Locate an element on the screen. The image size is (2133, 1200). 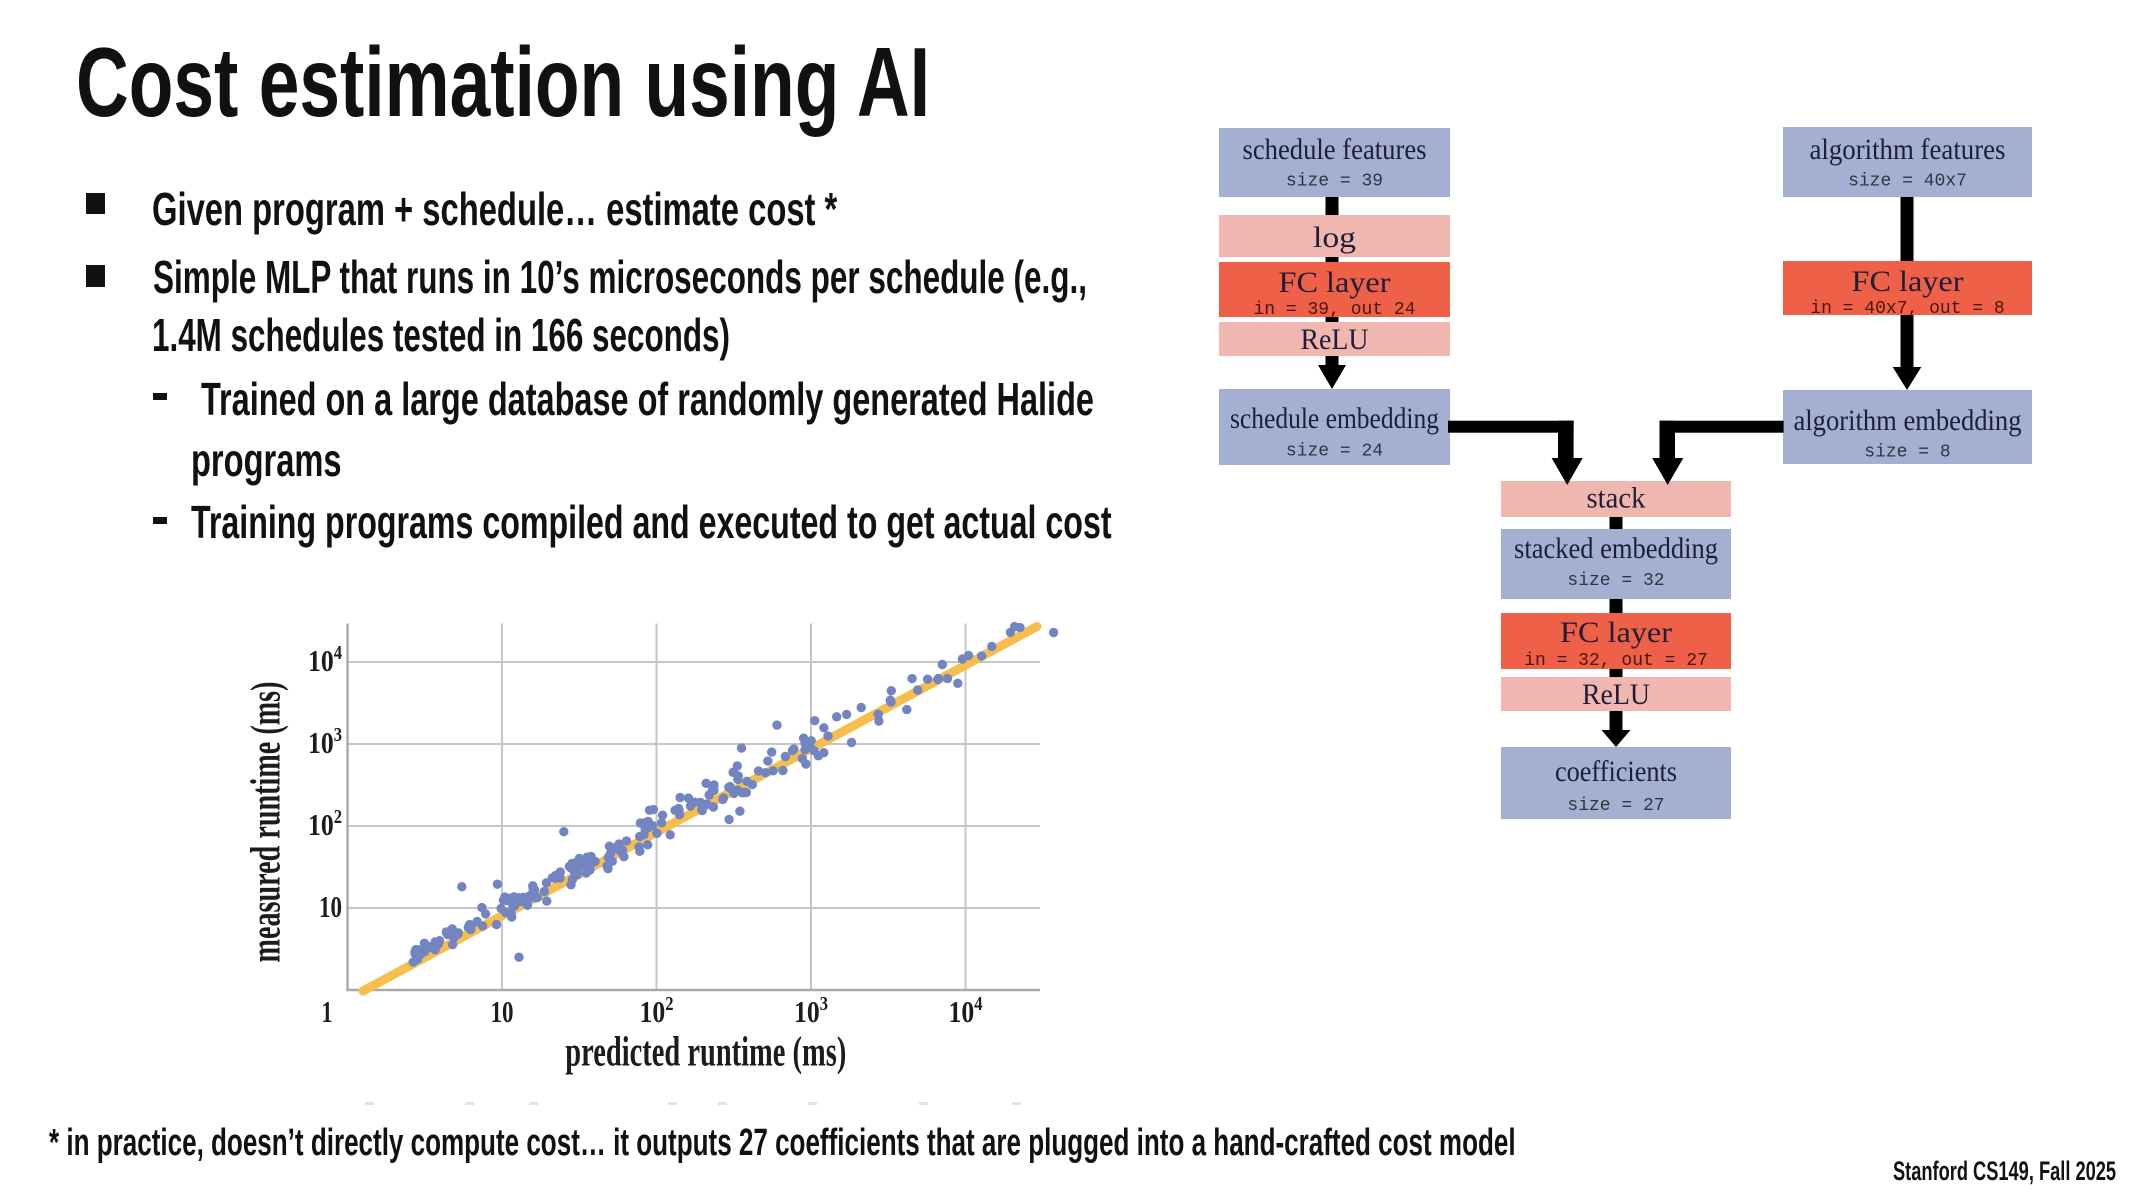
svg-text: size = 27 is located at coordinates (1615, 806).